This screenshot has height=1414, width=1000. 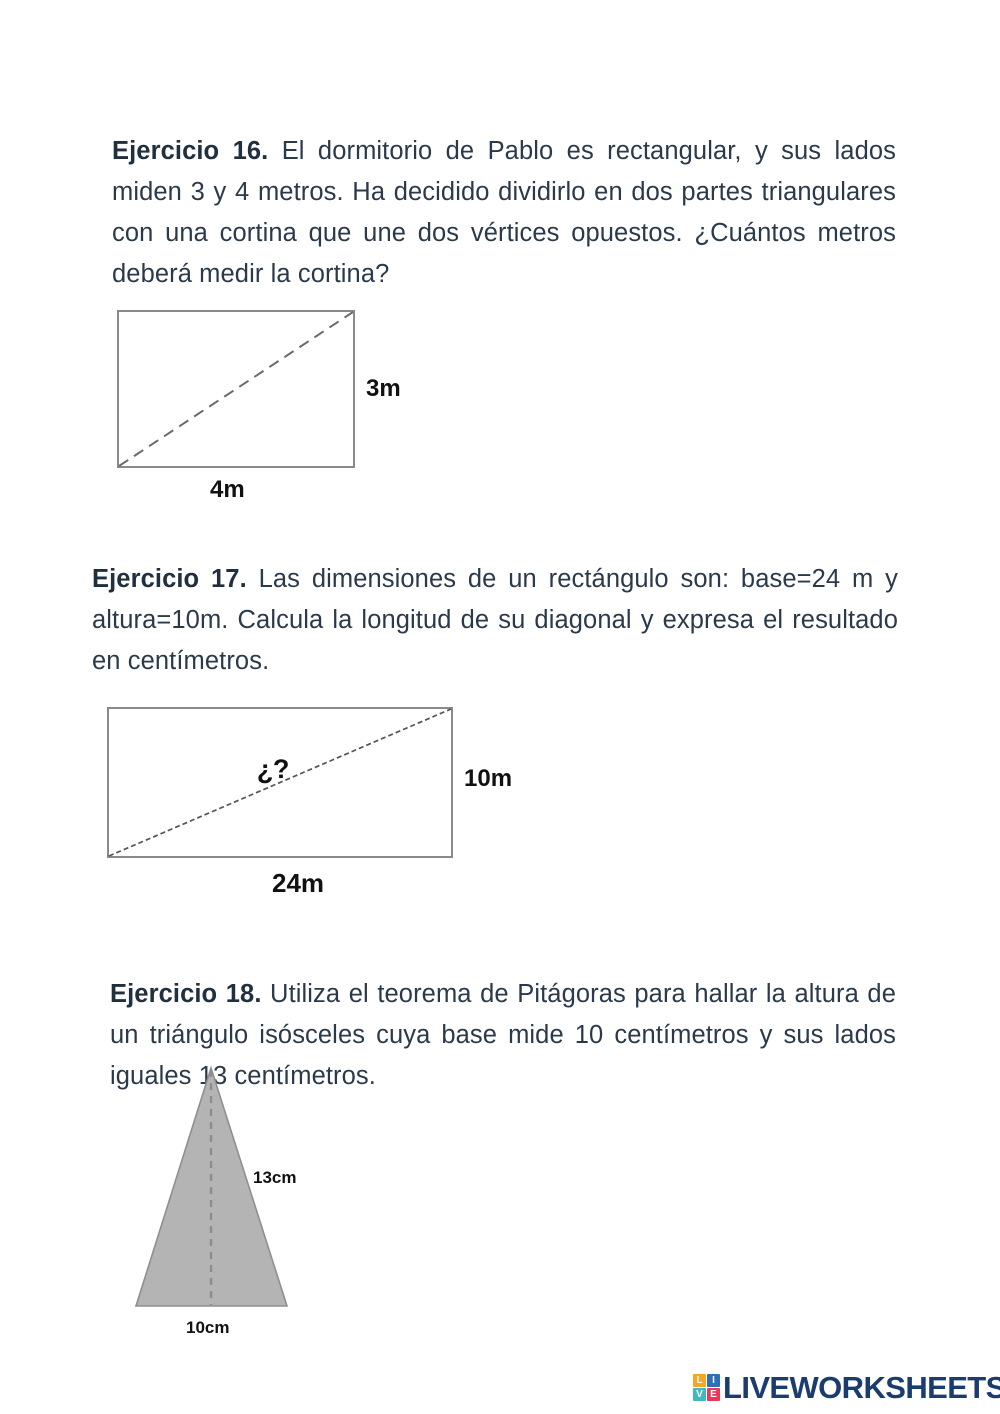 What do you see at coordinates (208, 1327) in the screenshot?
I see `figure-18-base-label: 10cm` at bounding box center [208, 1327].